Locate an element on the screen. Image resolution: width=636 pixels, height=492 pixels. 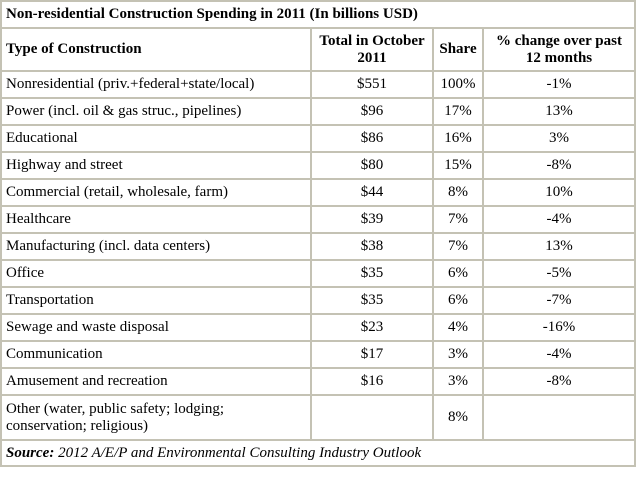
share-cell: 100% is located at coordinates (458, 84).